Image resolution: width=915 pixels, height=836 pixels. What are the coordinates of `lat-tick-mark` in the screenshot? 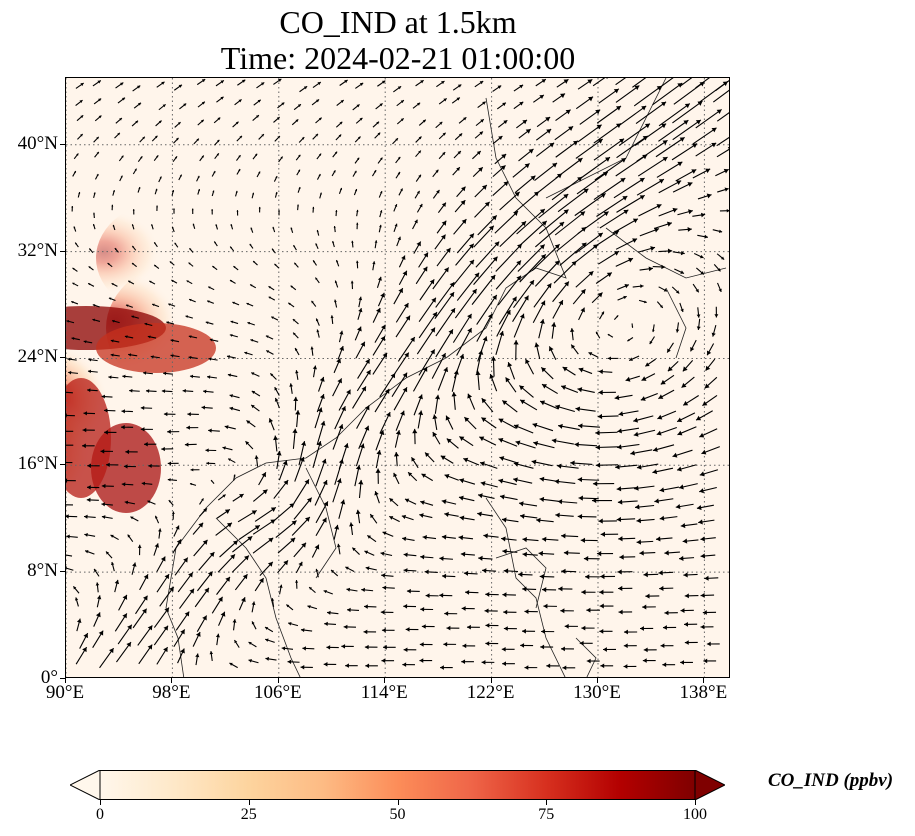 It's located at (62, 144).